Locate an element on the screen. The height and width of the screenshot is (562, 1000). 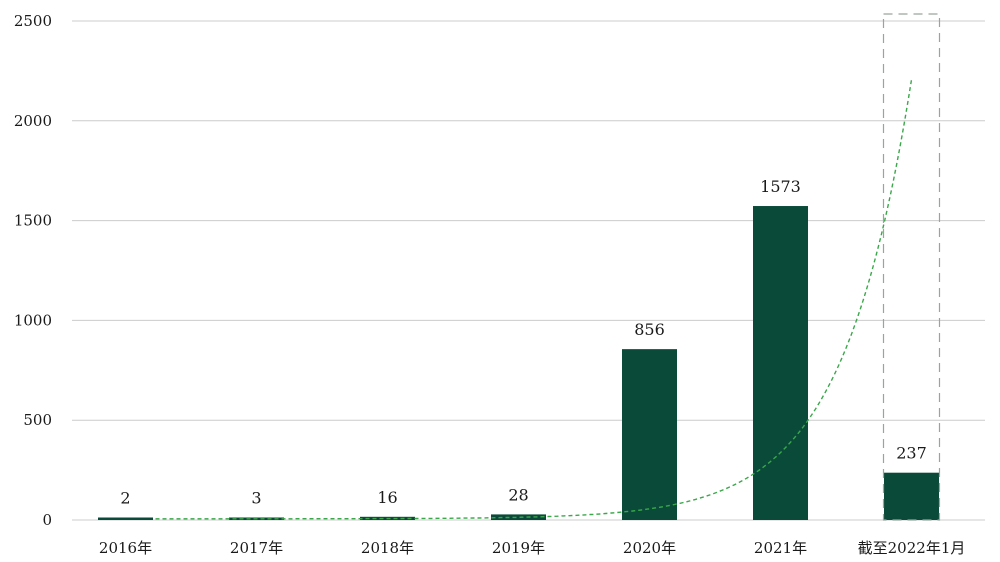
x-tick-label-2: 2018年 is located at coordinates (387, 548).